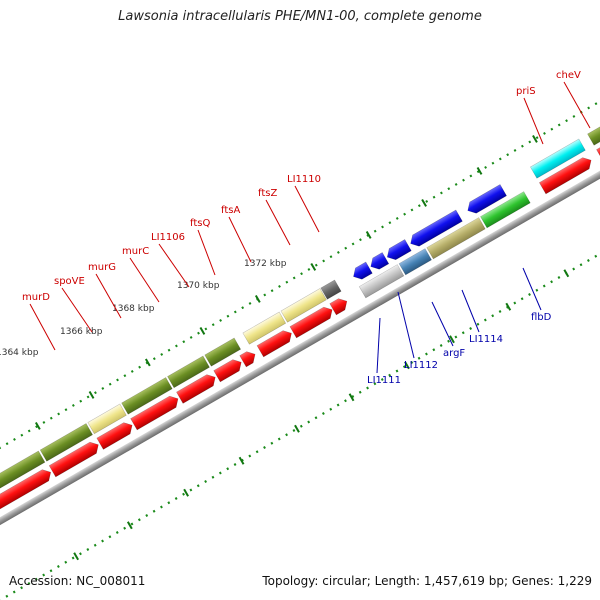  What do you see at coordinates (421, 365) in the screenshot?
I see `gene-label: LI1112` at bounding box center [421, 365].